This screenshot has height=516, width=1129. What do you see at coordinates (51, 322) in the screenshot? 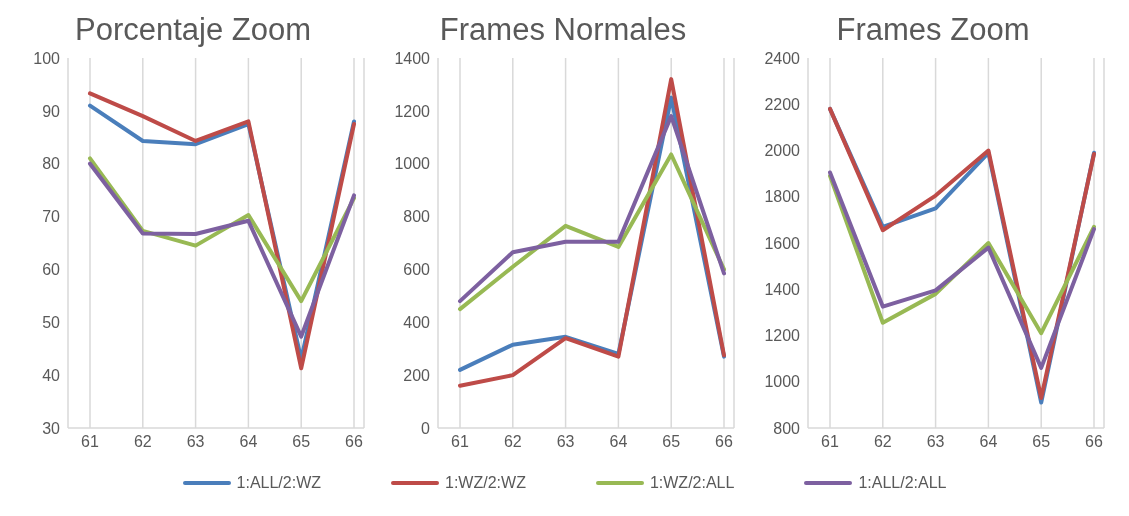
I see `y-tick-label: 50` at bounding box center [51, 322].